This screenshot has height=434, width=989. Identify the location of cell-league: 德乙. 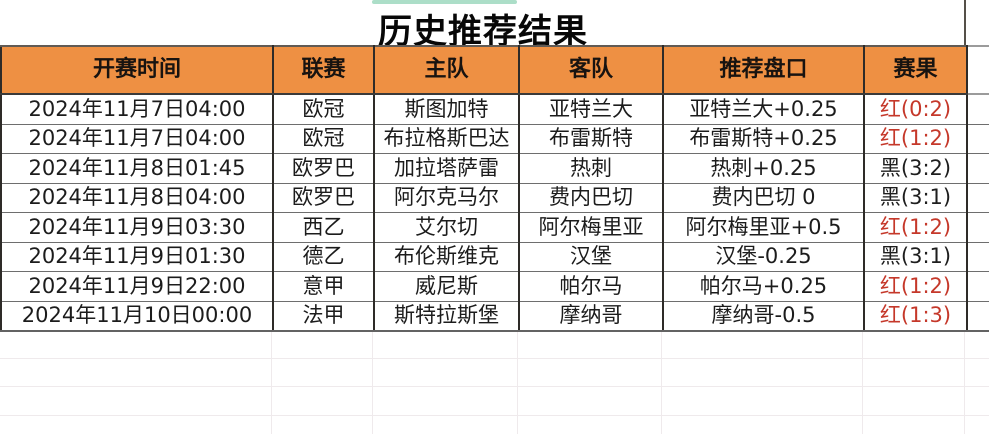
(324, 257).